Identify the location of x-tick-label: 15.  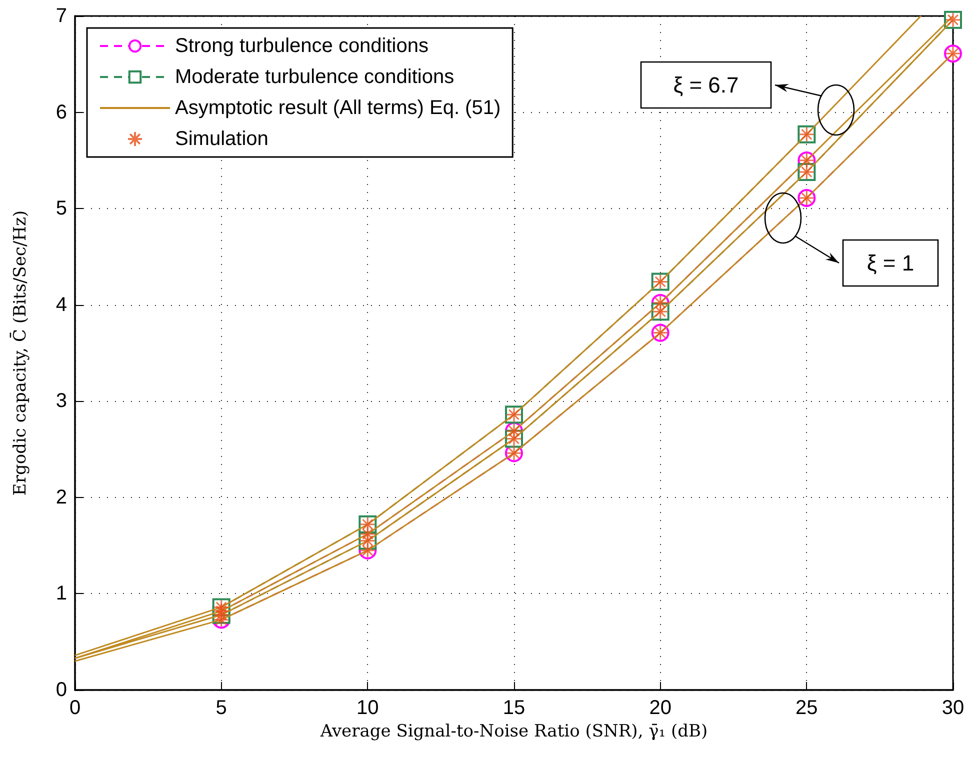
(514, 708).